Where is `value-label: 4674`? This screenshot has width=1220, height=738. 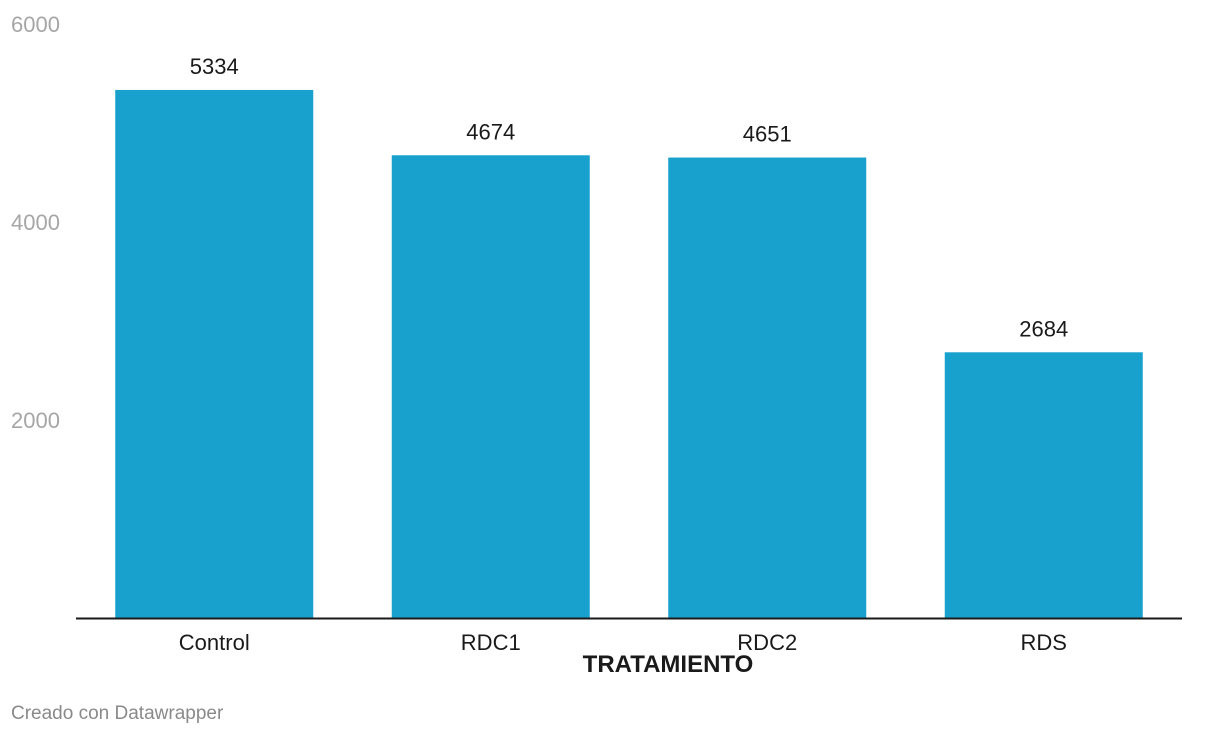
value-label: 4674 is located at coordinates (490, 131).